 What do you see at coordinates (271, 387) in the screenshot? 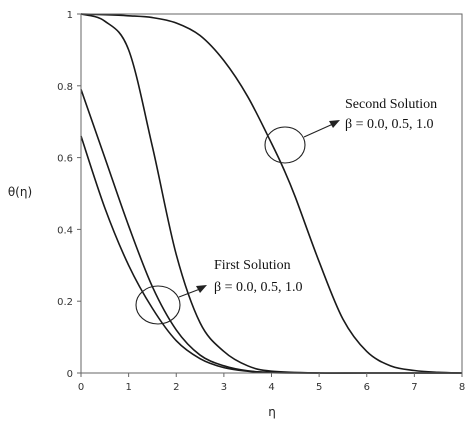
I see `x-tick-label: 4` at bounding box center [271, 387].